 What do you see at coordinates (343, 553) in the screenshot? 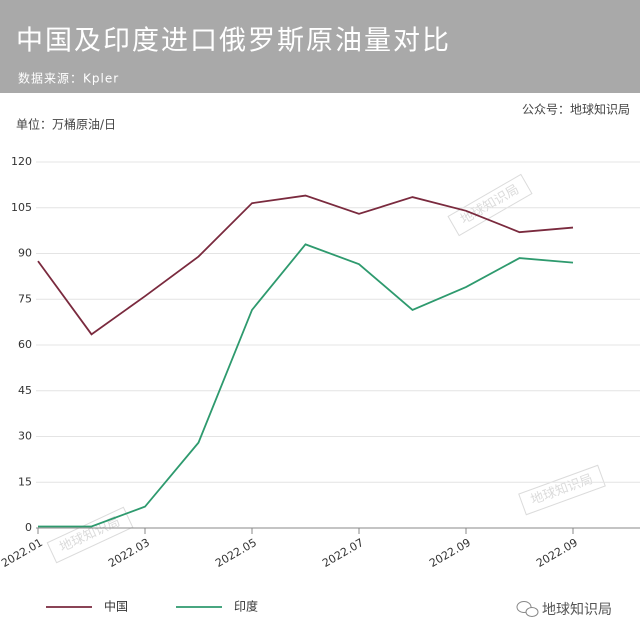
I see `x-tick-label: 2022.07` at bounding box center [343, 553].